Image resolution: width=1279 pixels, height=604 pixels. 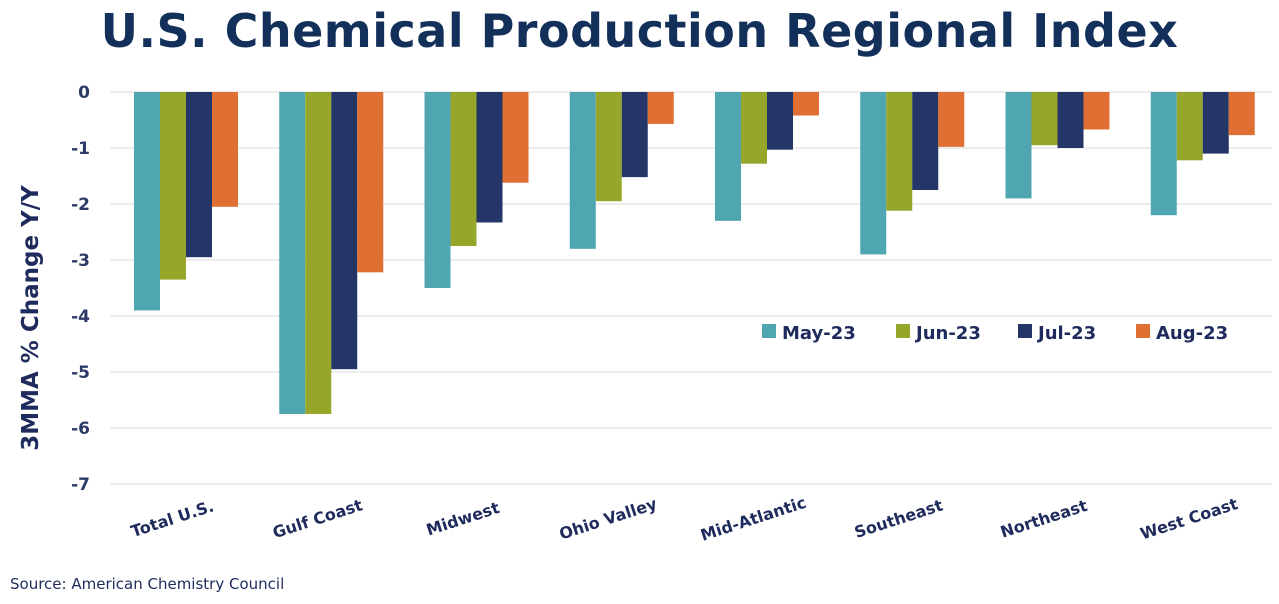 I want to click on x-category-label: Ohio Valley, so click(x=608, y=519).